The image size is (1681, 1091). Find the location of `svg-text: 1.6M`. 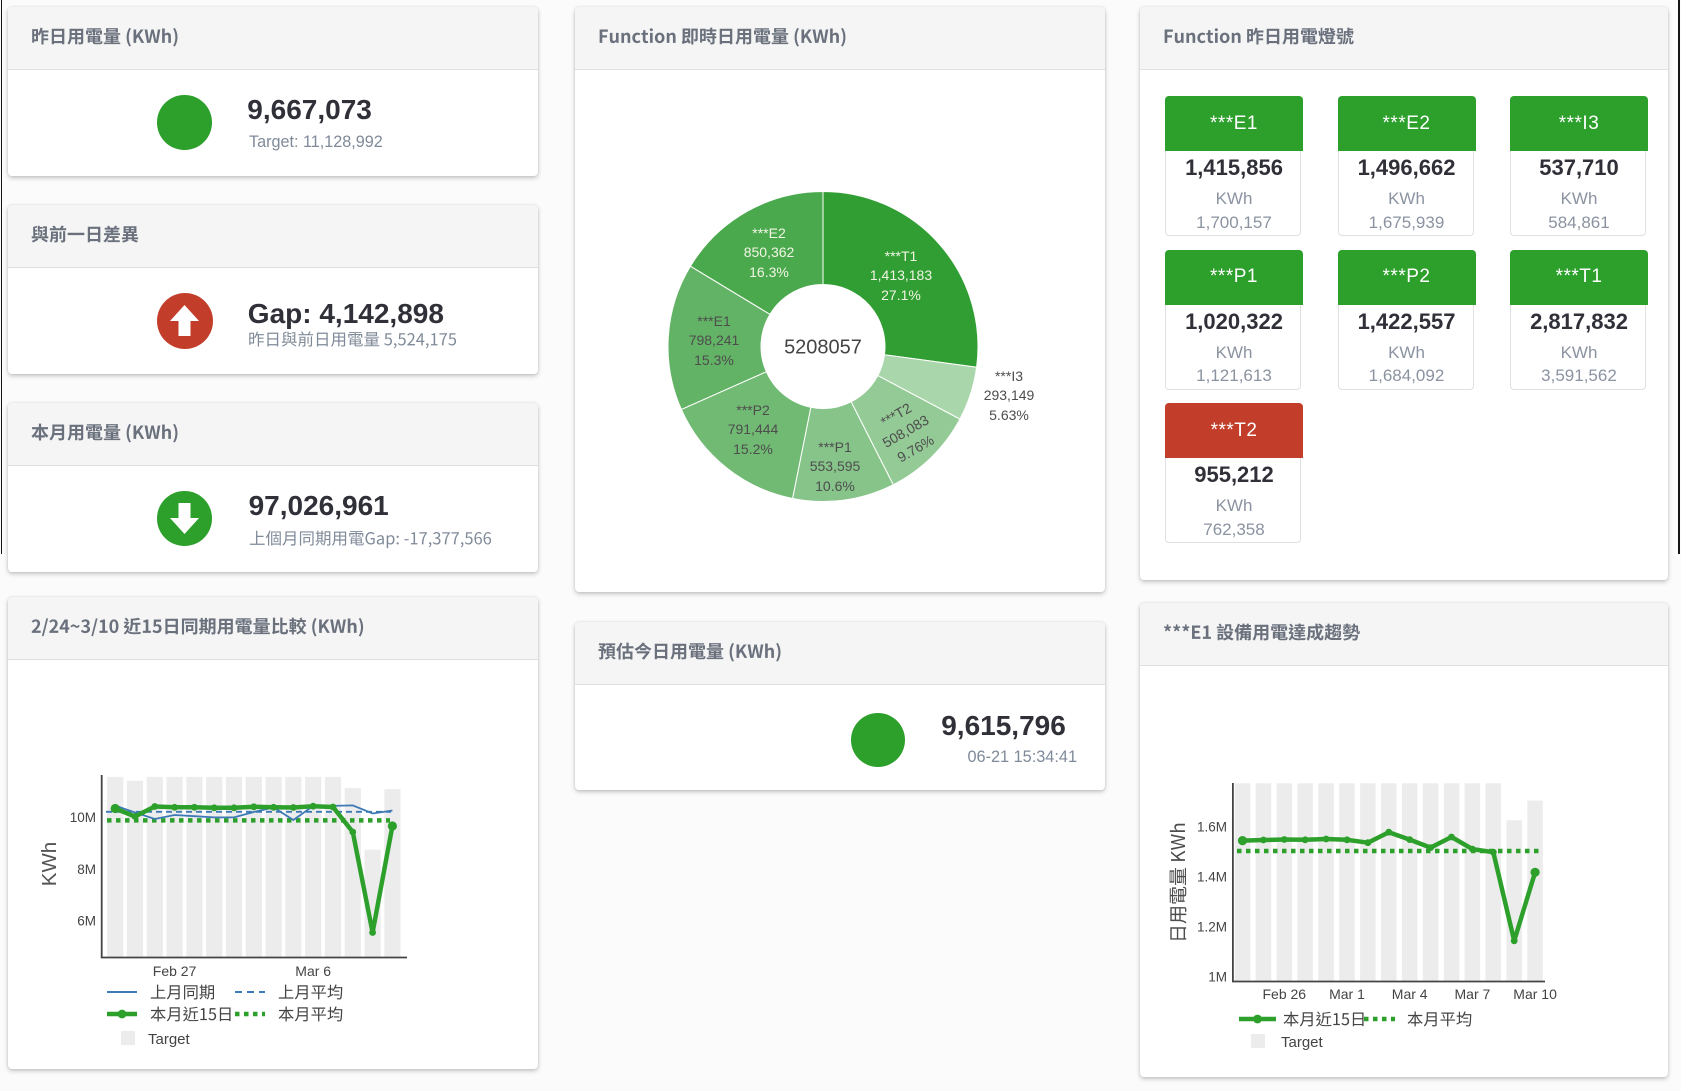

svg-text: 1.6M is located at coordinates (1212, 827).